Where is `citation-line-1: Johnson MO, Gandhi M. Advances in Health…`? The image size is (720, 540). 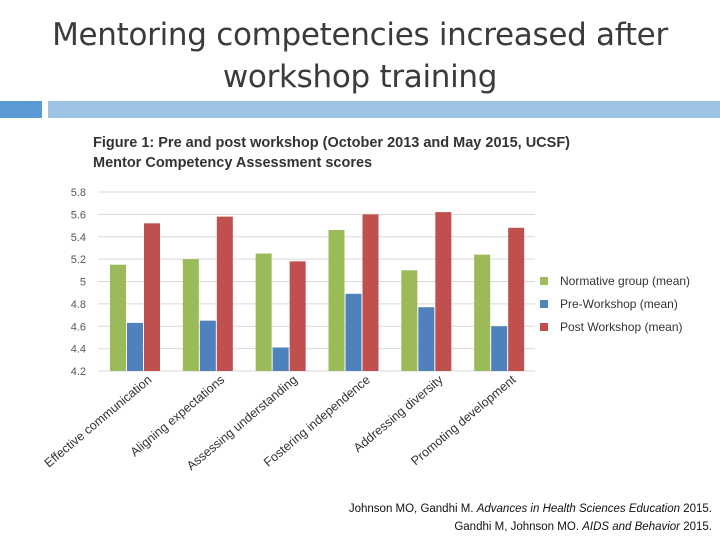 citation-line-1: Johnson MO, Gandhi M. Advances in Health… is located at coordinates (530, 509).